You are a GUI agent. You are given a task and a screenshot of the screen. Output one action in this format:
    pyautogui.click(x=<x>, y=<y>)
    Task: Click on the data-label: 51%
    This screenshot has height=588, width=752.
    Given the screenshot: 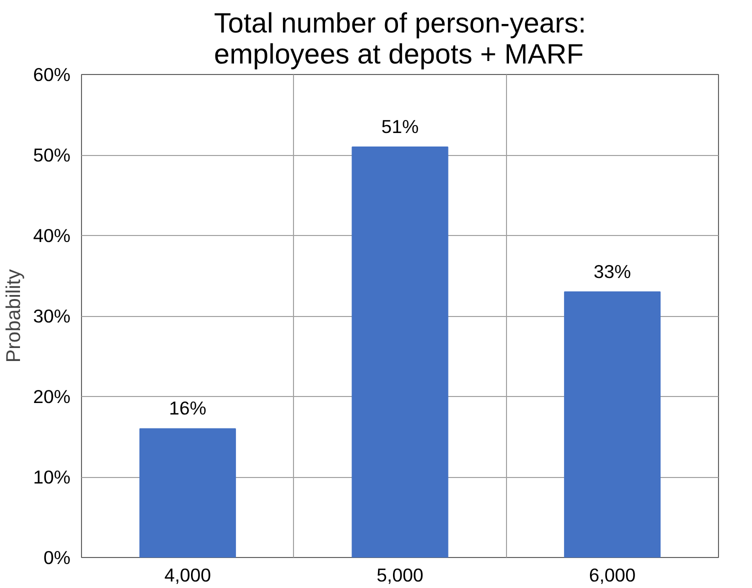 What is the action you would take?
    pyautogui.click(x=400, y=126)
    